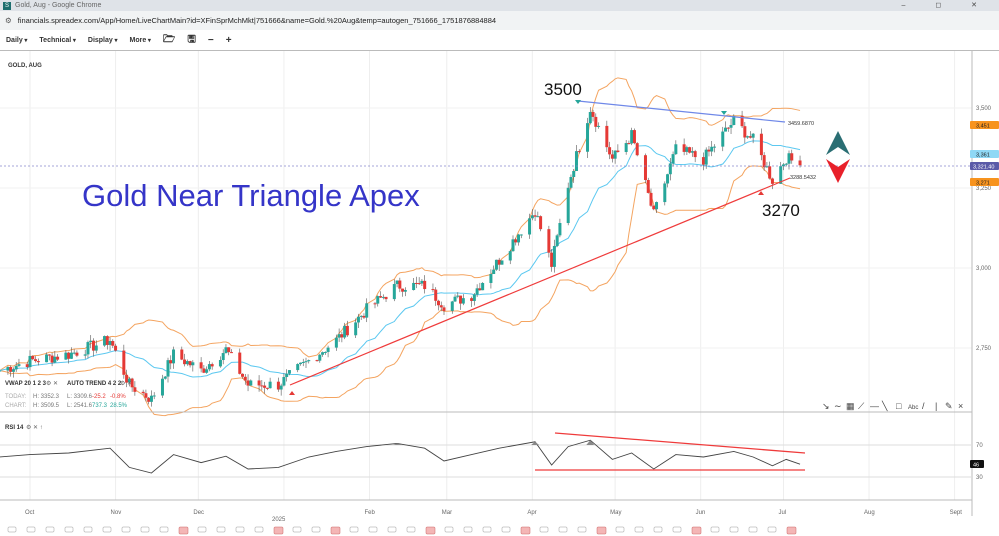  I want to click on ma-badge, so click(984, 154).